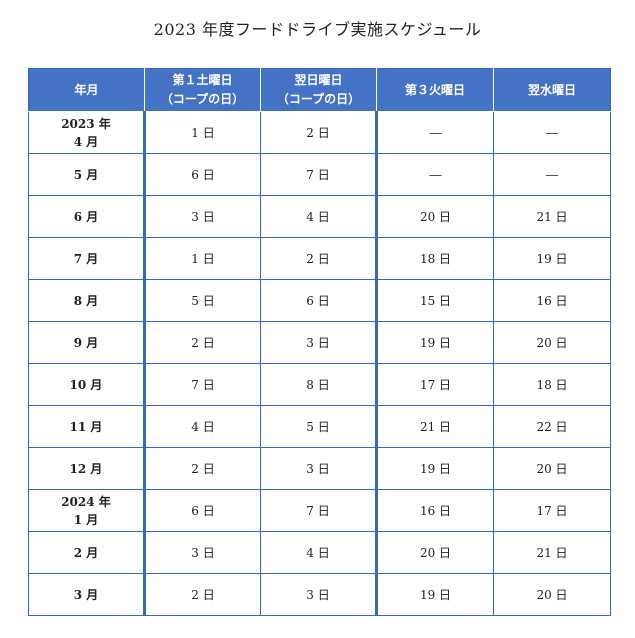  Describe the element at coordinates (434, 300) in the screenshot. I see `third-tuesday-cell: 15 日` at that location.